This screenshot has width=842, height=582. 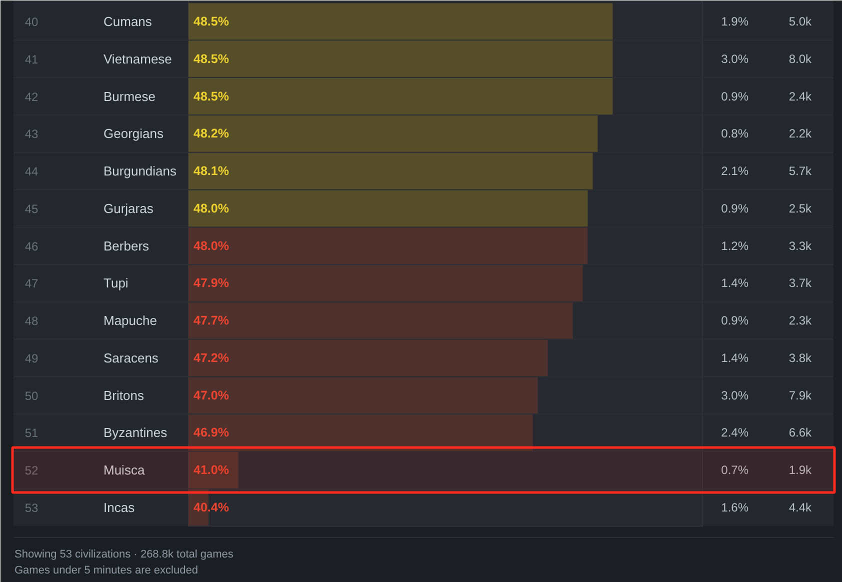 I want to click on text: 2.2k, so click(x=800, y=133).